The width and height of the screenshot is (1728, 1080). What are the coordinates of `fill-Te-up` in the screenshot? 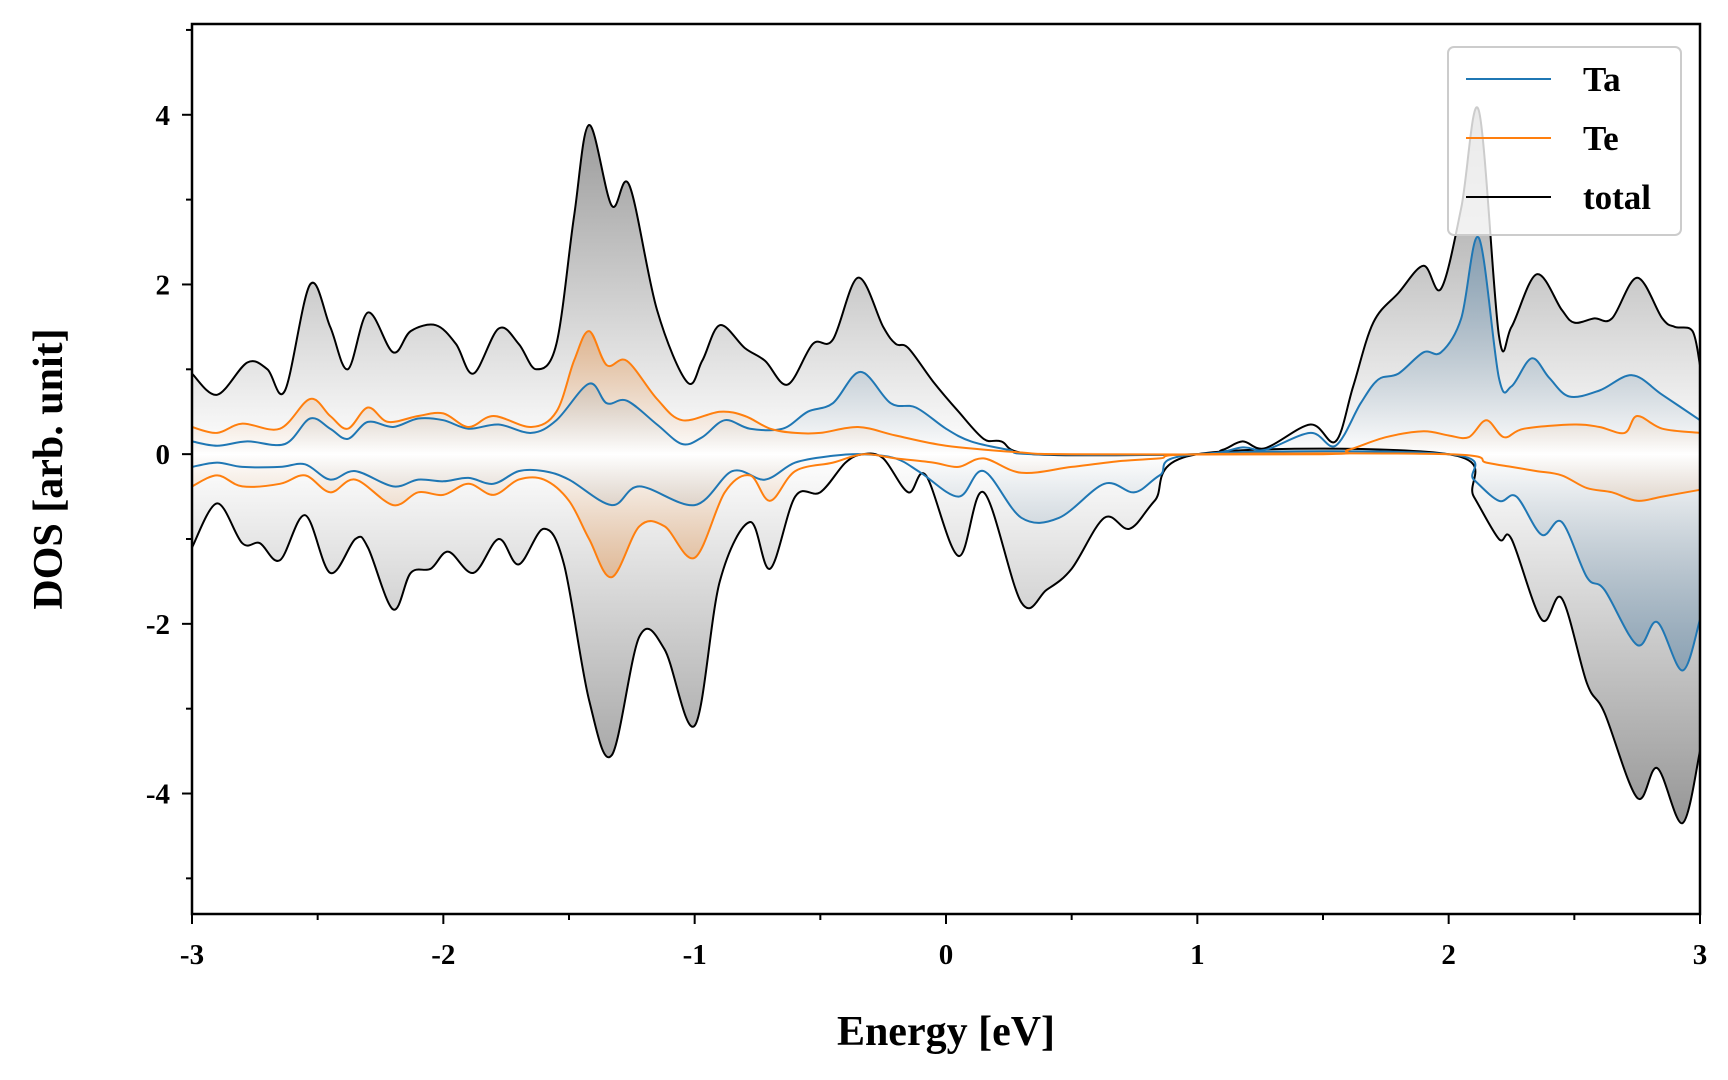 It's located at (946, 393).